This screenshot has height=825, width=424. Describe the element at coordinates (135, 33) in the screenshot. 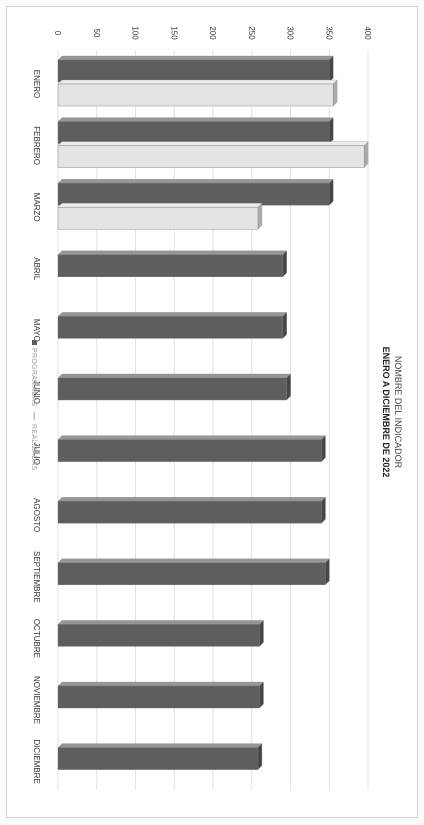

I see `tick-label: 100` at that location.